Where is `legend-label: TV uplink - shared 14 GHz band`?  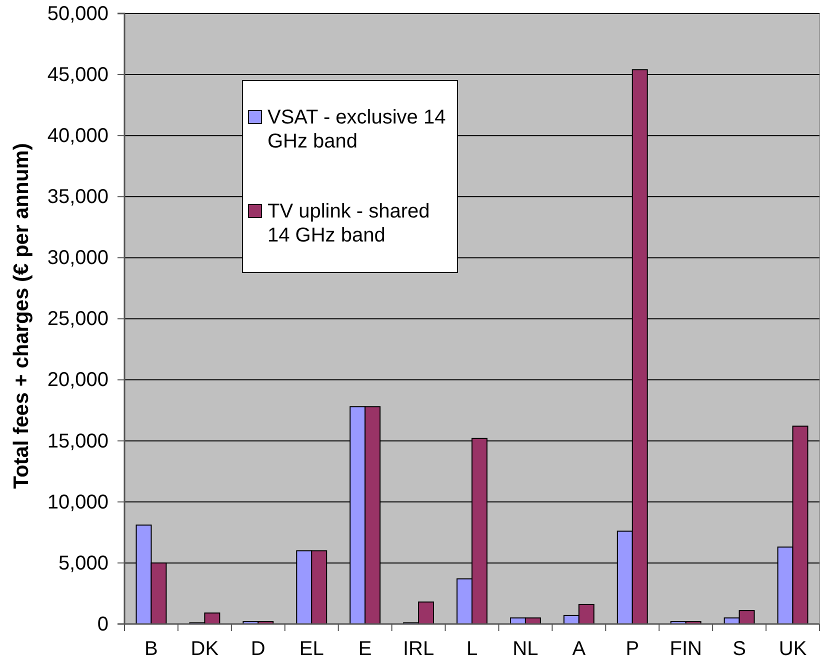
legend-label: TV uplink - shared 14 GHz band is located at coordinates (349, 223).